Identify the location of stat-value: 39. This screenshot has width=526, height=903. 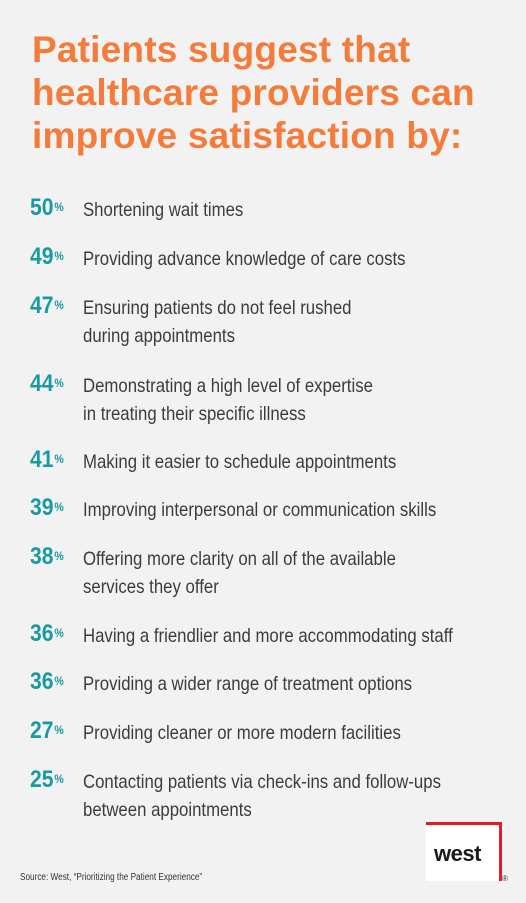
(42, 507).